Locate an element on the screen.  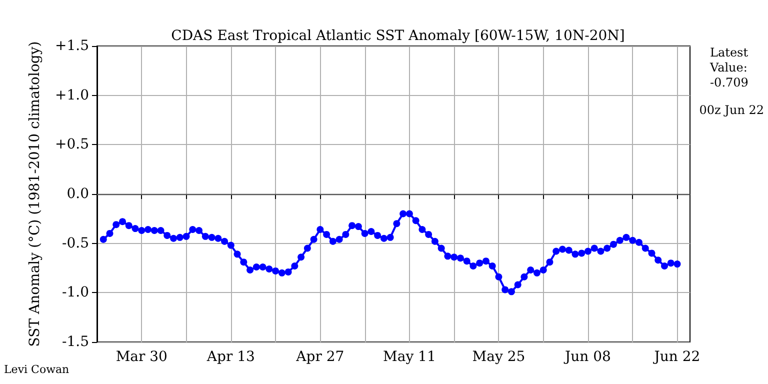
x-tick-label: Apr 13 is located at coordinates (230, 357).